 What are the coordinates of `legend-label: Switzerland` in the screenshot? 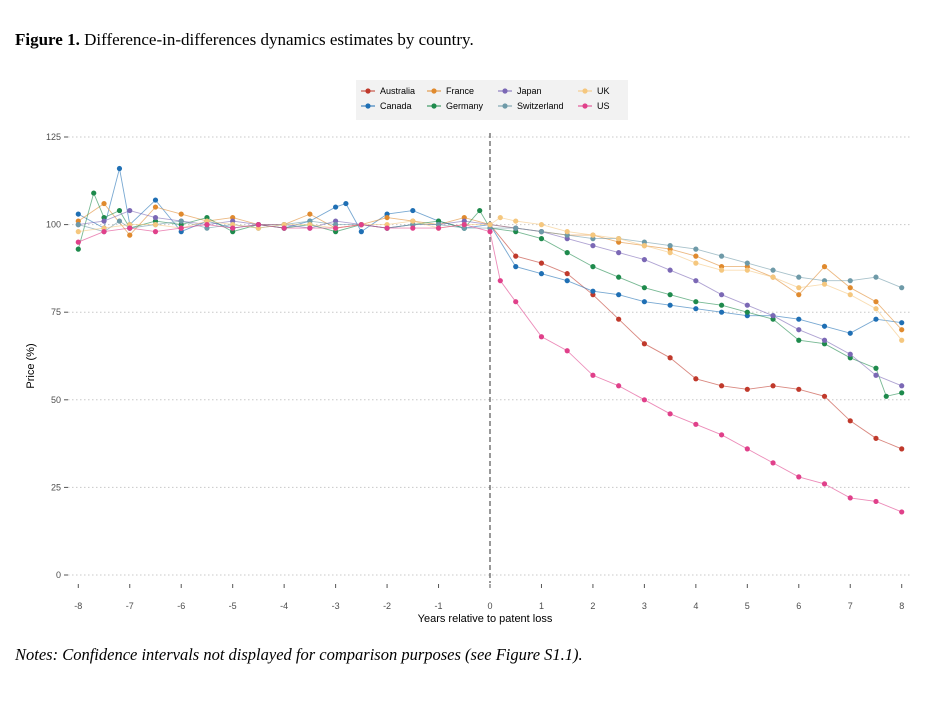 It's located at (540, 106).